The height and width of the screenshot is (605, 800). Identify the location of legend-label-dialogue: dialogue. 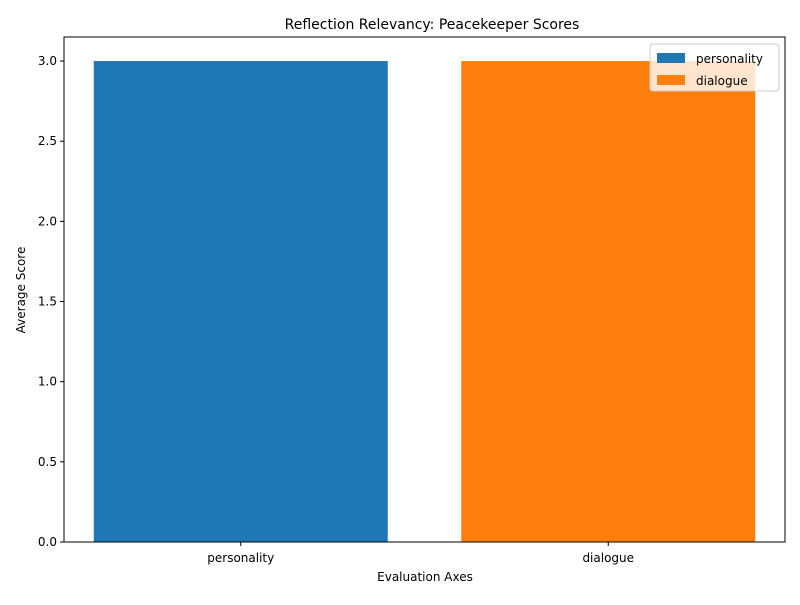
(722, 81).